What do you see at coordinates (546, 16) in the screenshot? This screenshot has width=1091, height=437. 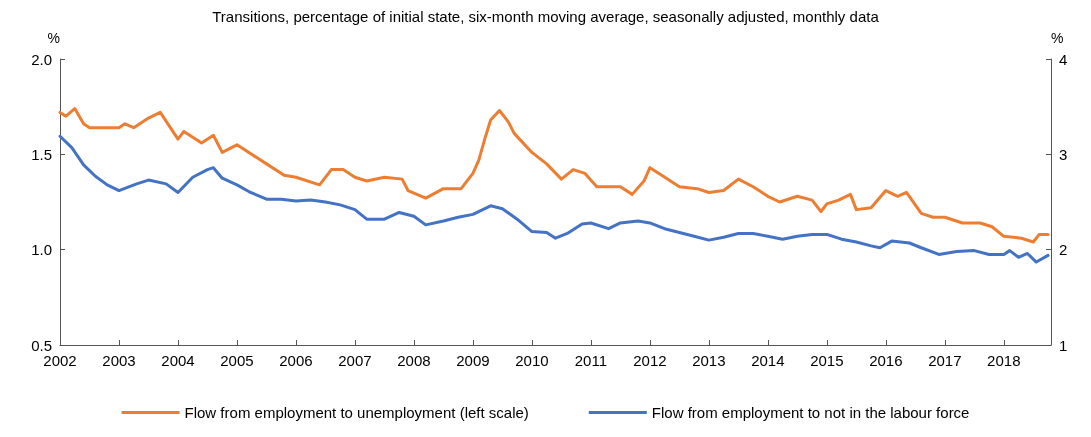 I see `chart-subtitle: Transitions, percentage of initial state, six-month moving average, seasonally adjusted, monthly data` at bounding box center [546, 16].